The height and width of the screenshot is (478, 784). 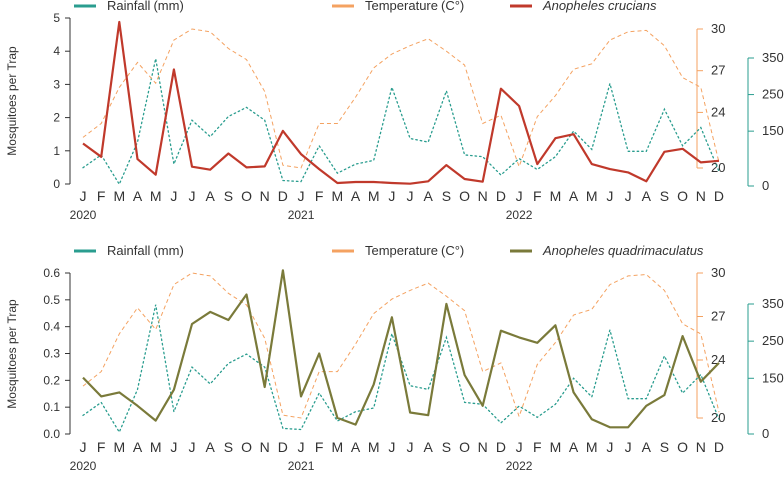 I want to click on legend-unit-1: (mm), so click(x=168, y=6).